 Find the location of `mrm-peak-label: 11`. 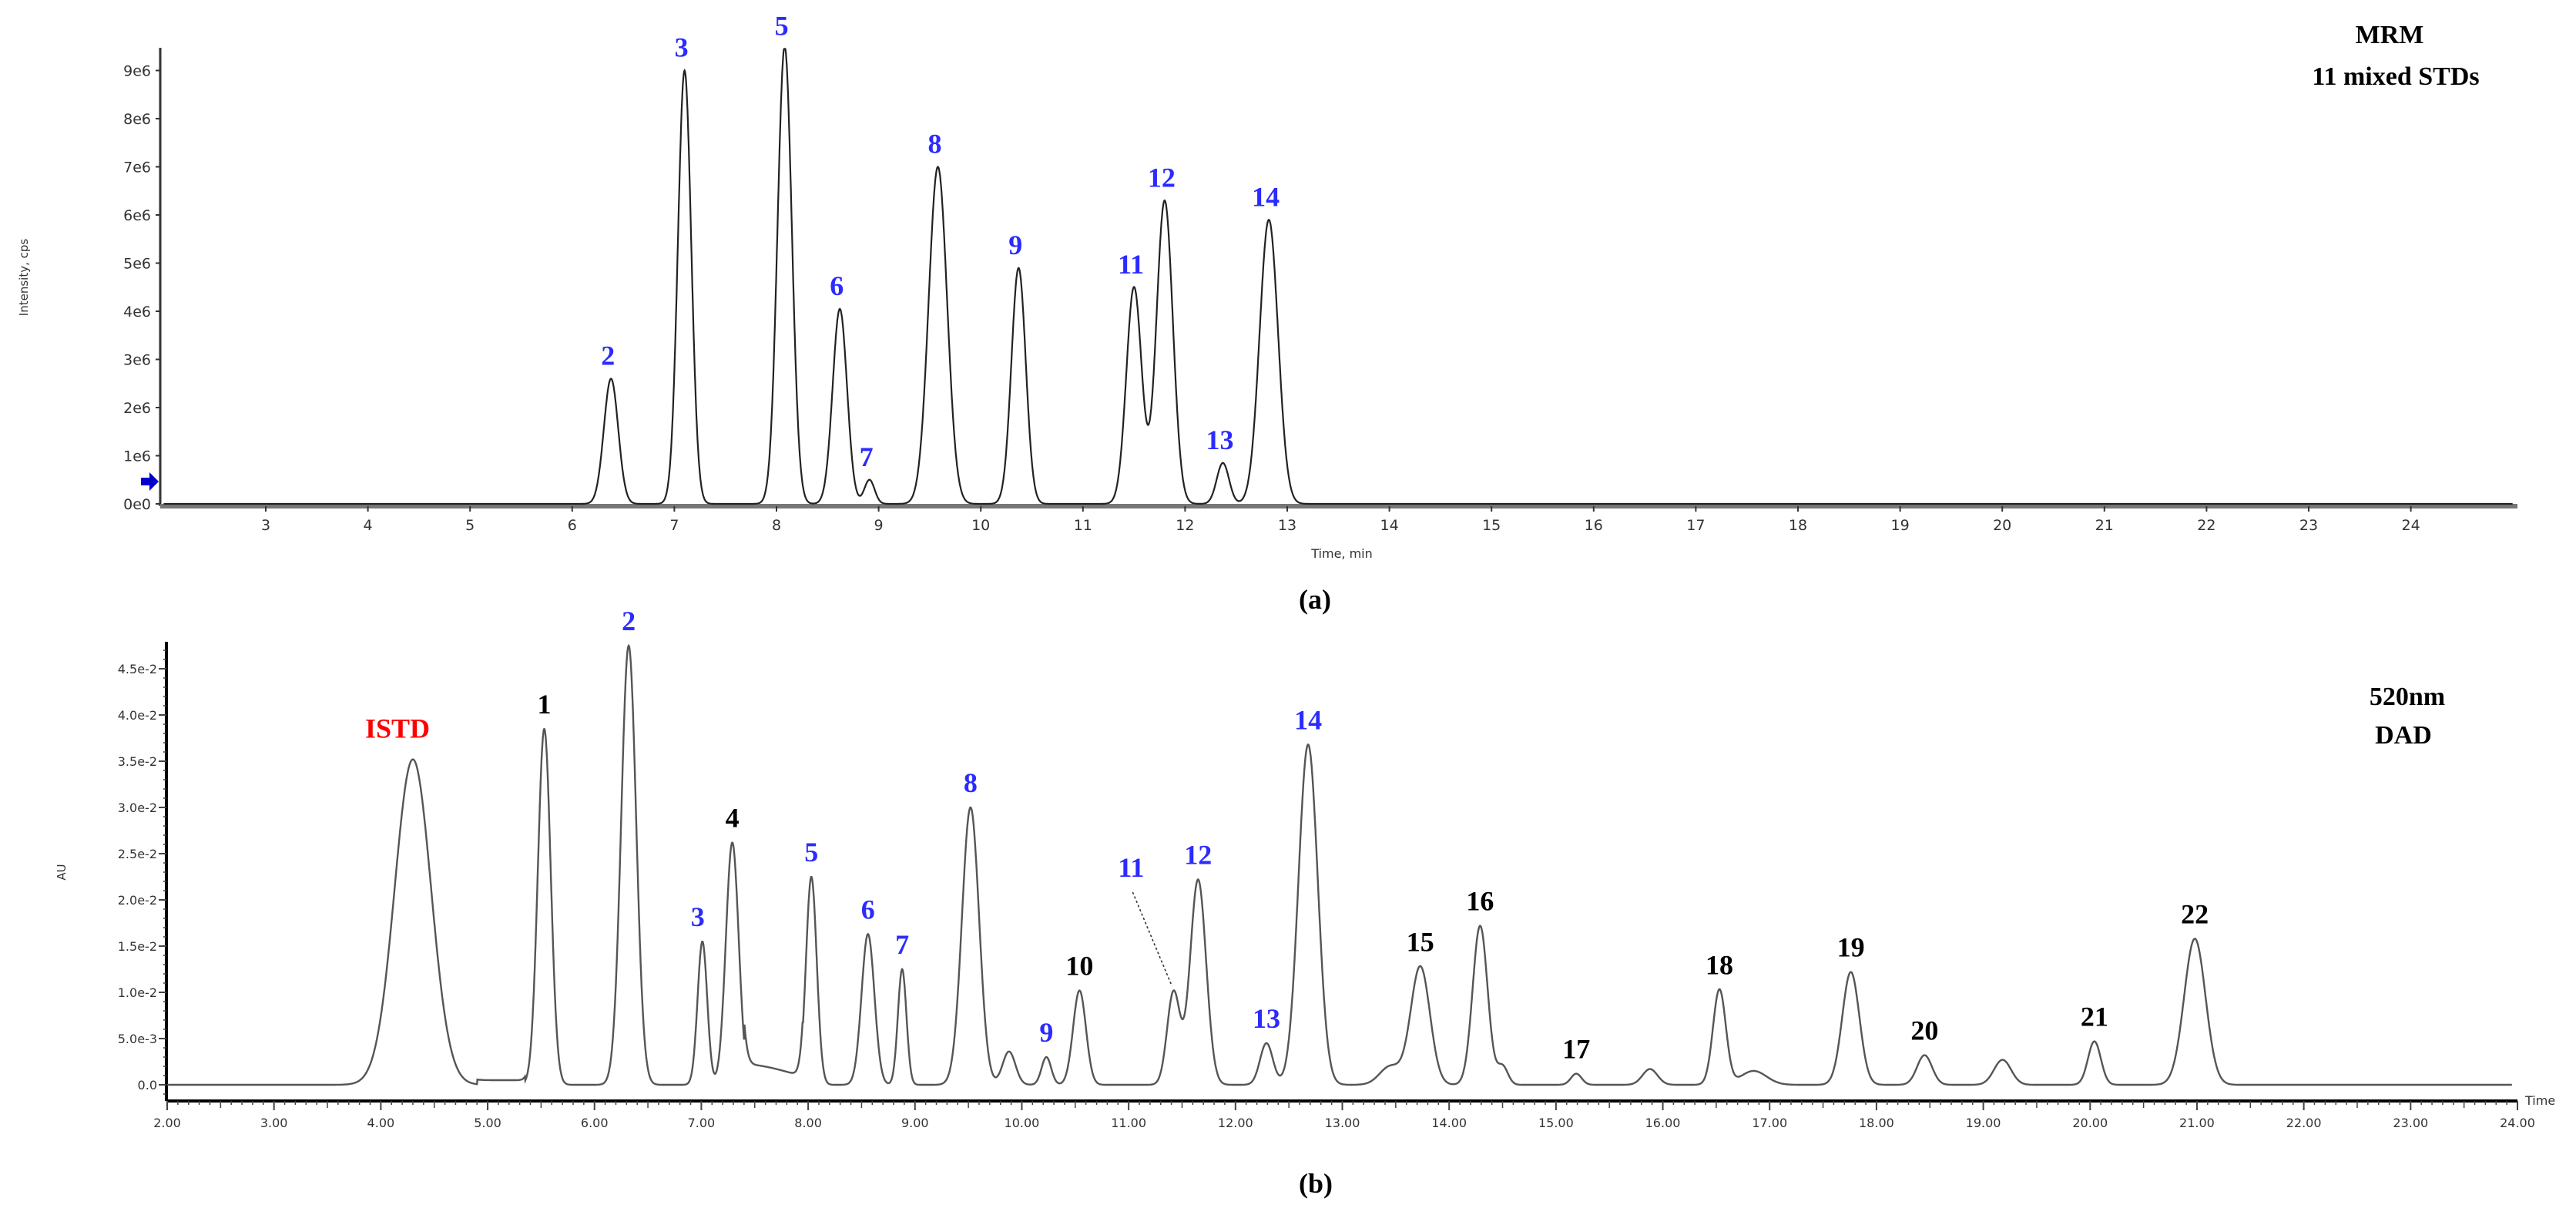

mrm-peak-label: 11 is located at coordinates (1131, 264).